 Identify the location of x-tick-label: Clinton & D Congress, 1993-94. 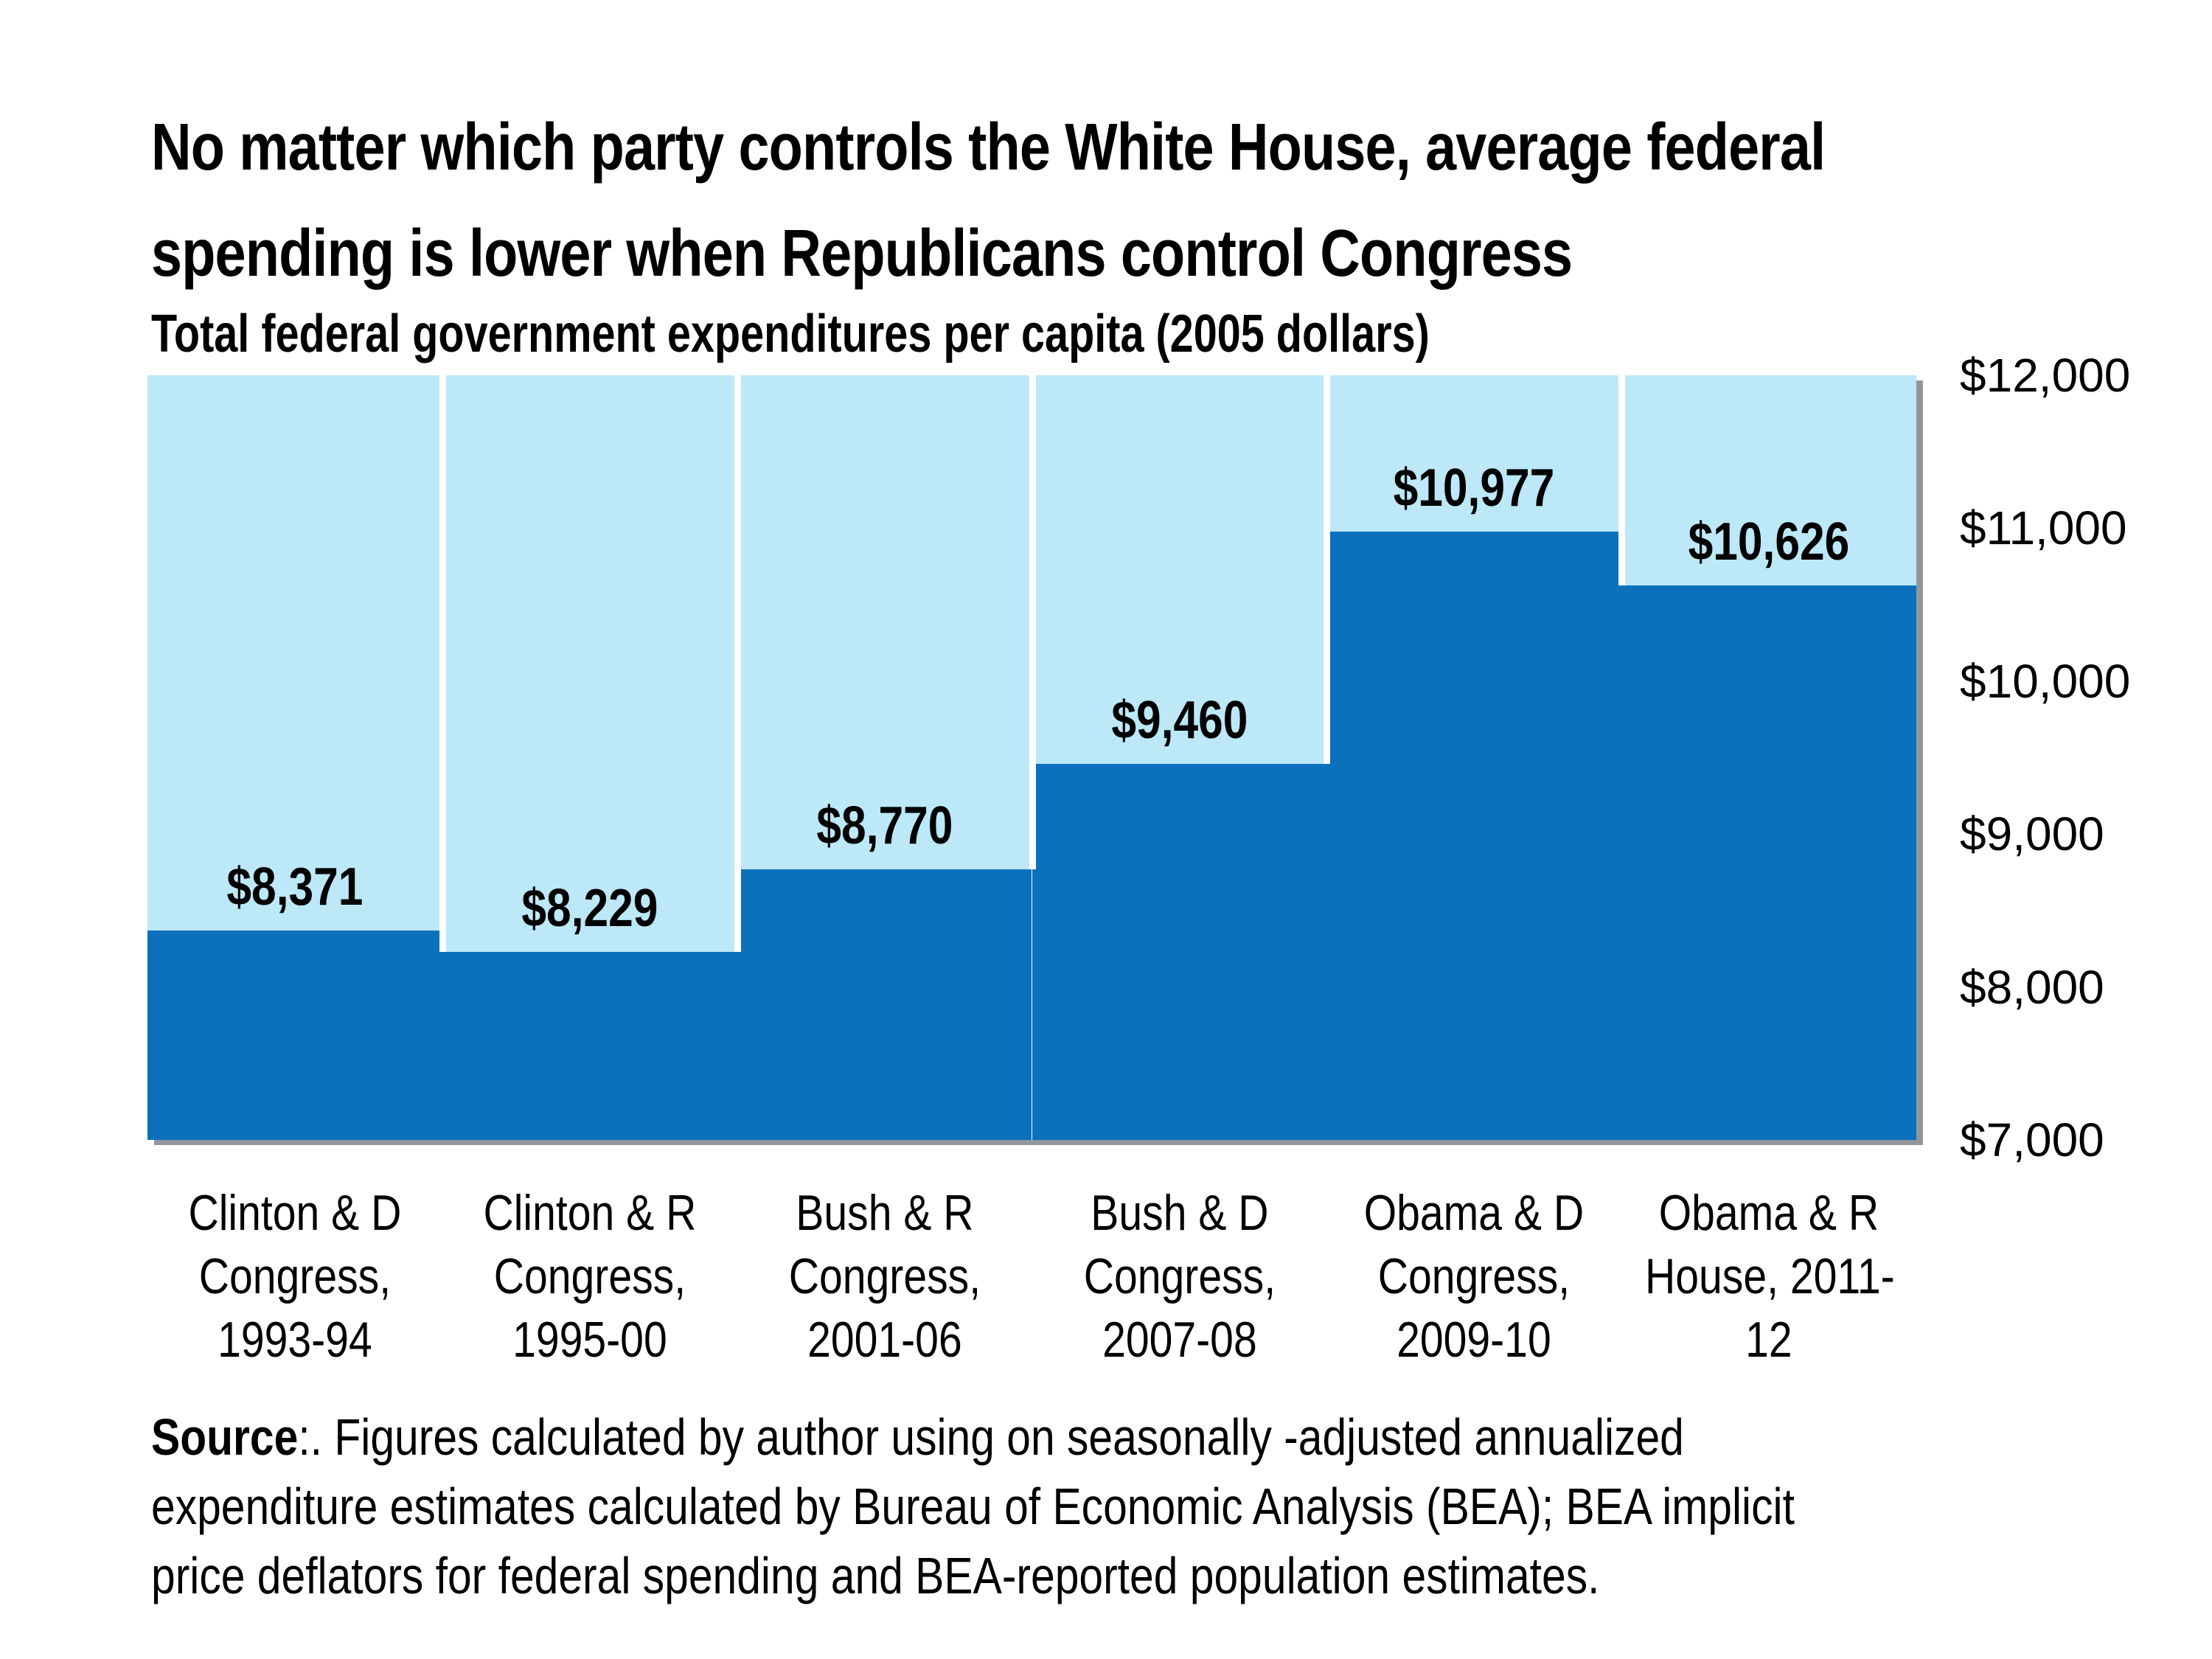
(294, 1276).